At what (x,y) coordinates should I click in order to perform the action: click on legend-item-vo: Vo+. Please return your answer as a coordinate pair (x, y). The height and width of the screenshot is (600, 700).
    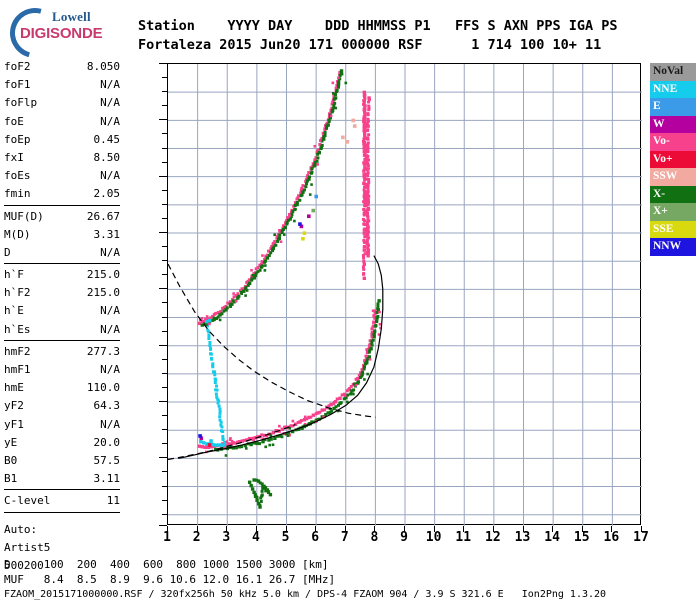
    Looking at the image, I should click on (673, 159).